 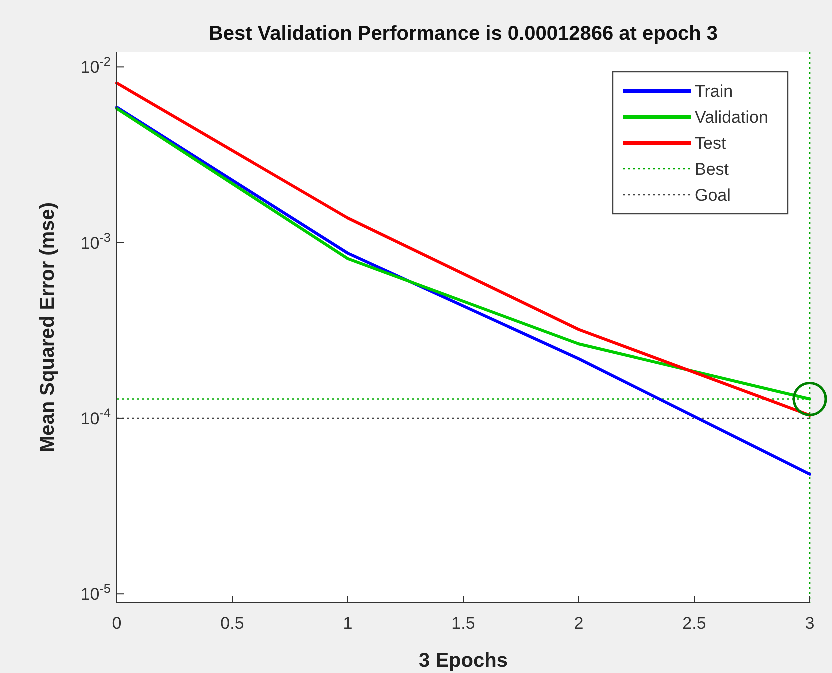 What do you see at coordinates (713, 195) in the screenshot?
I see `legend-label: Goal` at bounding box center [713, 195].